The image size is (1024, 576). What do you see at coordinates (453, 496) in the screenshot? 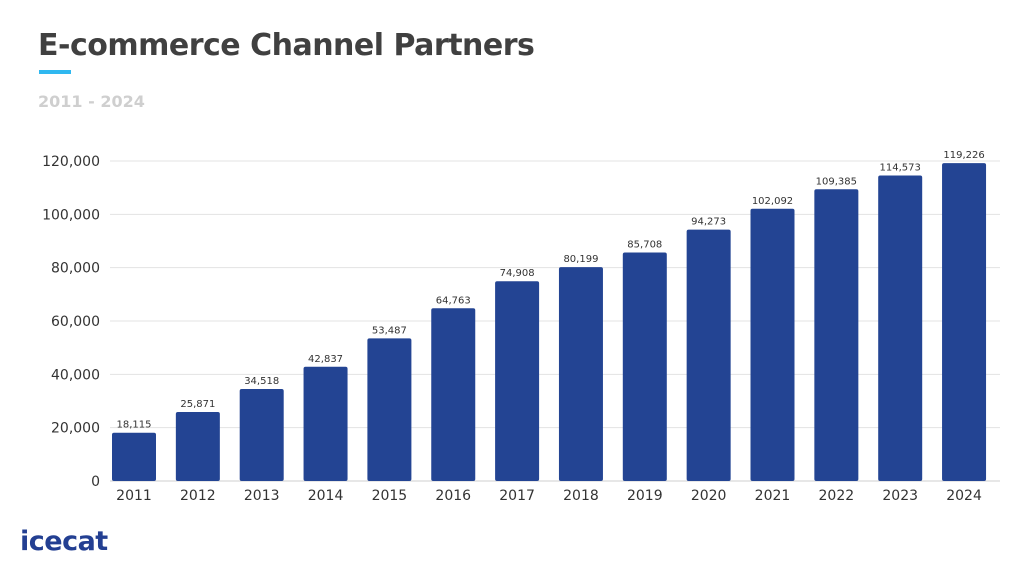
I see `x-tick-label: 2016` at bounding box center [453, 496].